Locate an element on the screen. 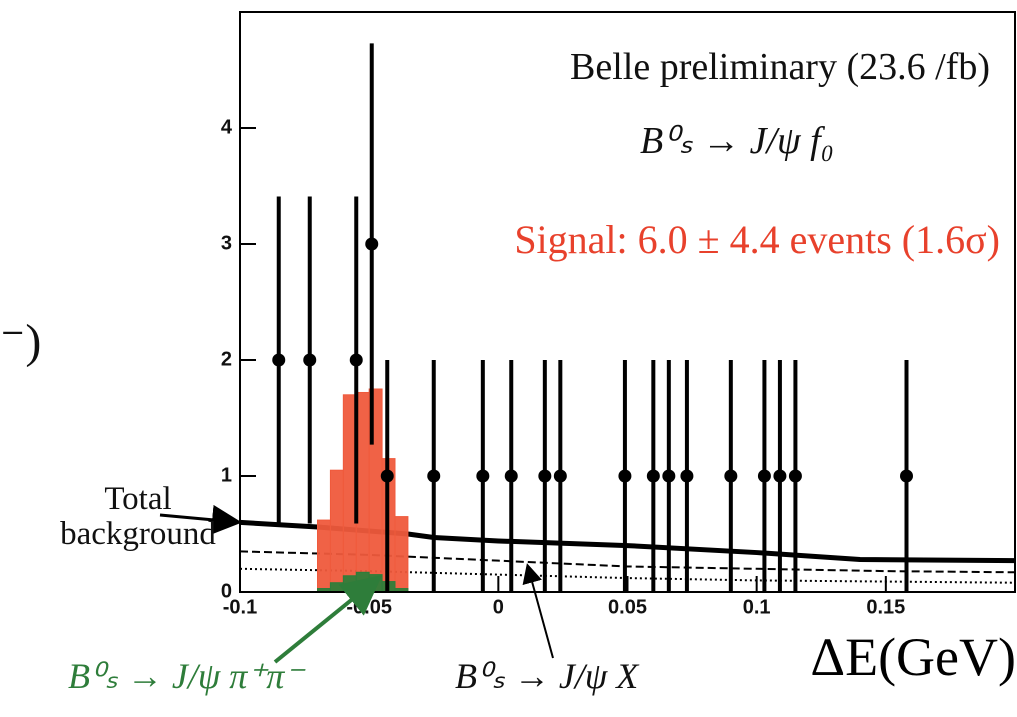  annotation: Signal: 6.0 ± 4.4 events (1.6σ) is located at coordinates (757, 239).